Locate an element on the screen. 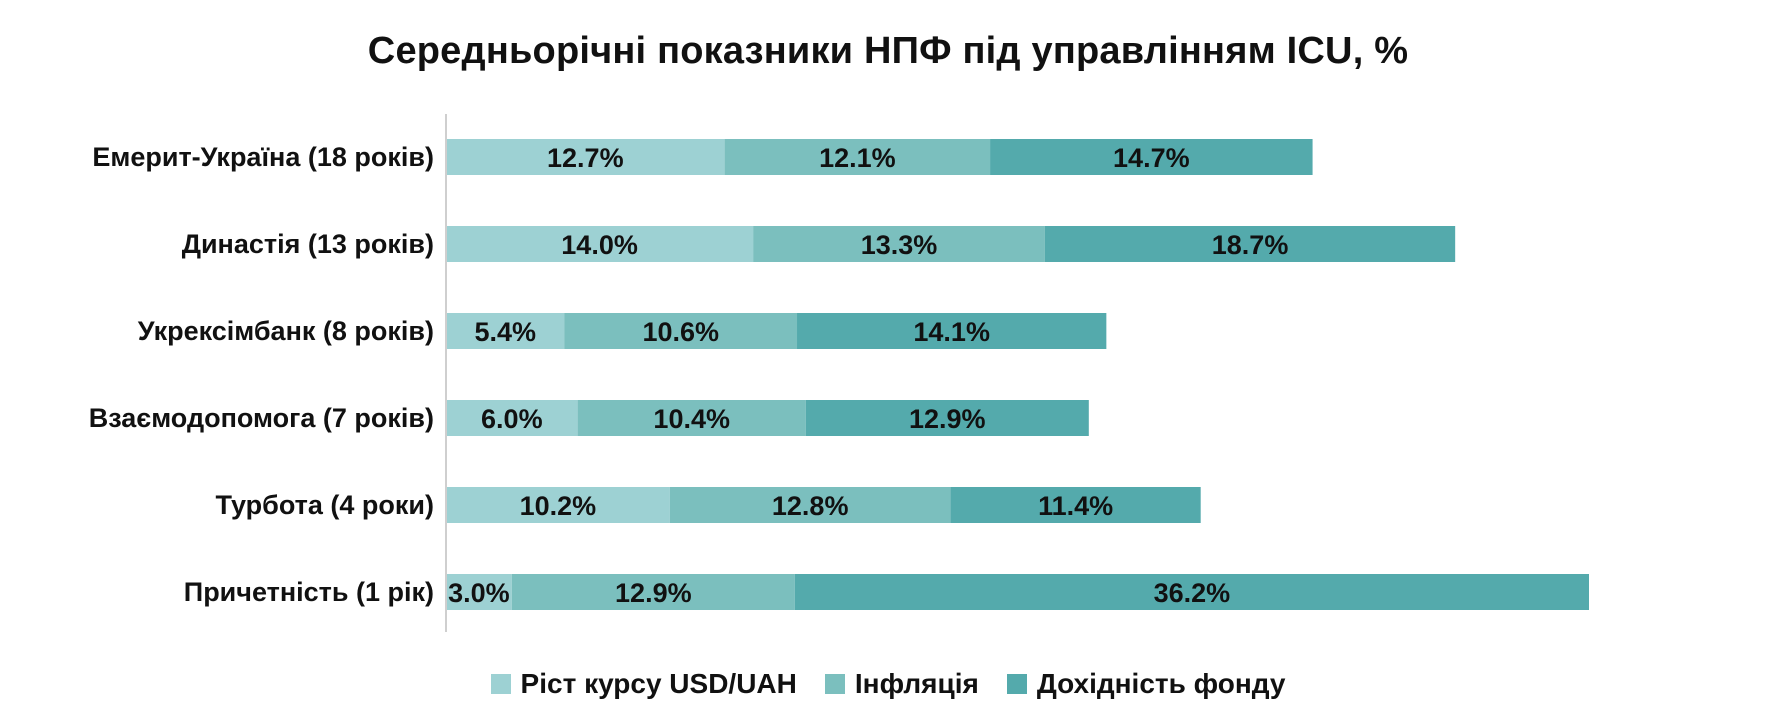 This screenshot has height=719, width=1776. legend-item: Дохідність фонду is located at coordinates (1146, 684).